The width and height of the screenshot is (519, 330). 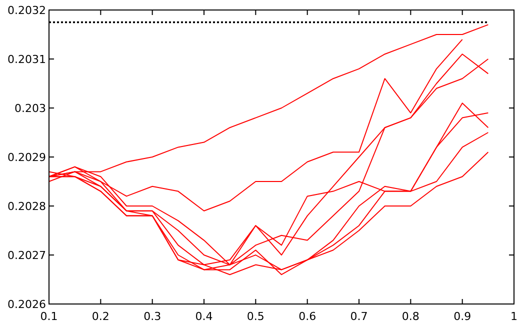 What do you see at coordinates (27, 206) in the screenshot?
I see `y-tick-label: 0.2028` at bounding box center [27, 206].